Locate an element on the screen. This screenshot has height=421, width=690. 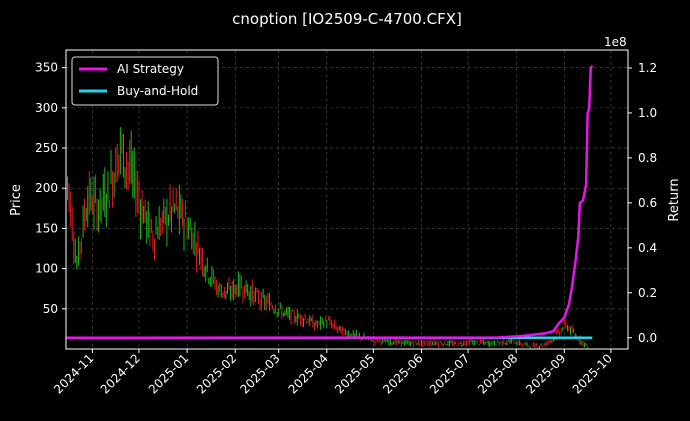
y-tick-label-right: 0.0 is located at coordinates (647, 338).